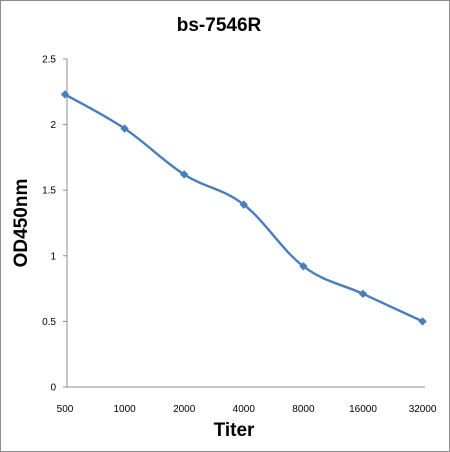 The image size is (450, 452). I want to click on x-tick-label: 500, so click(65, 409).